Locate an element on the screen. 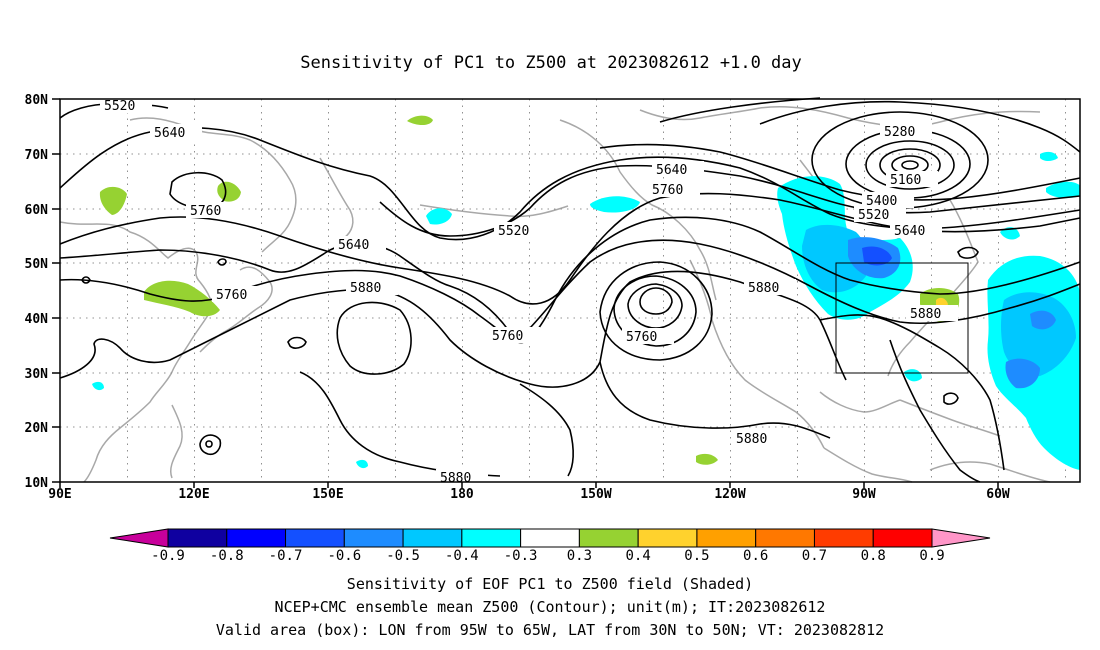 This screenshot has width=1100, height=650. contour-east-lows is located at coordinates (951, 398).